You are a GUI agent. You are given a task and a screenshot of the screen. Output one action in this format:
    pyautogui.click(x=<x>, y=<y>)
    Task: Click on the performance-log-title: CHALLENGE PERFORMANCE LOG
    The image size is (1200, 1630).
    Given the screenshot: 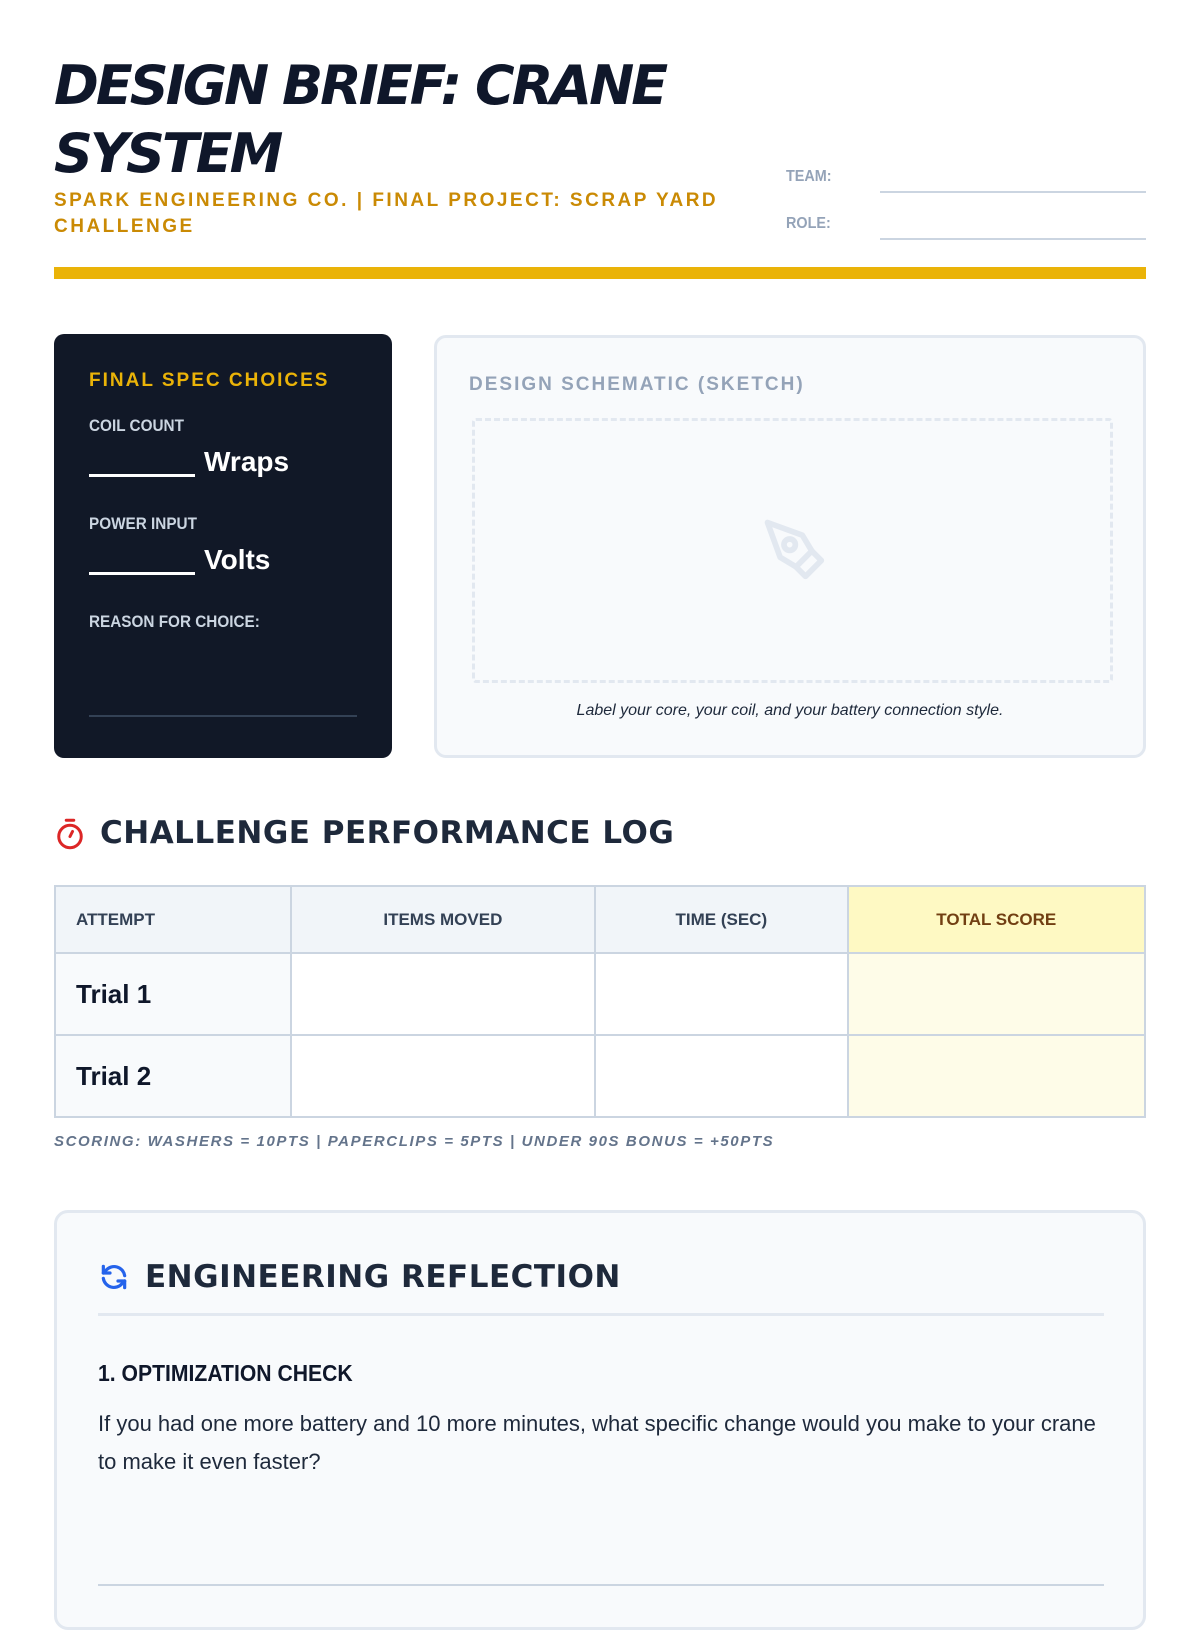 What is the action you would take?
    pyautogui.click(x=387, y=833)
    